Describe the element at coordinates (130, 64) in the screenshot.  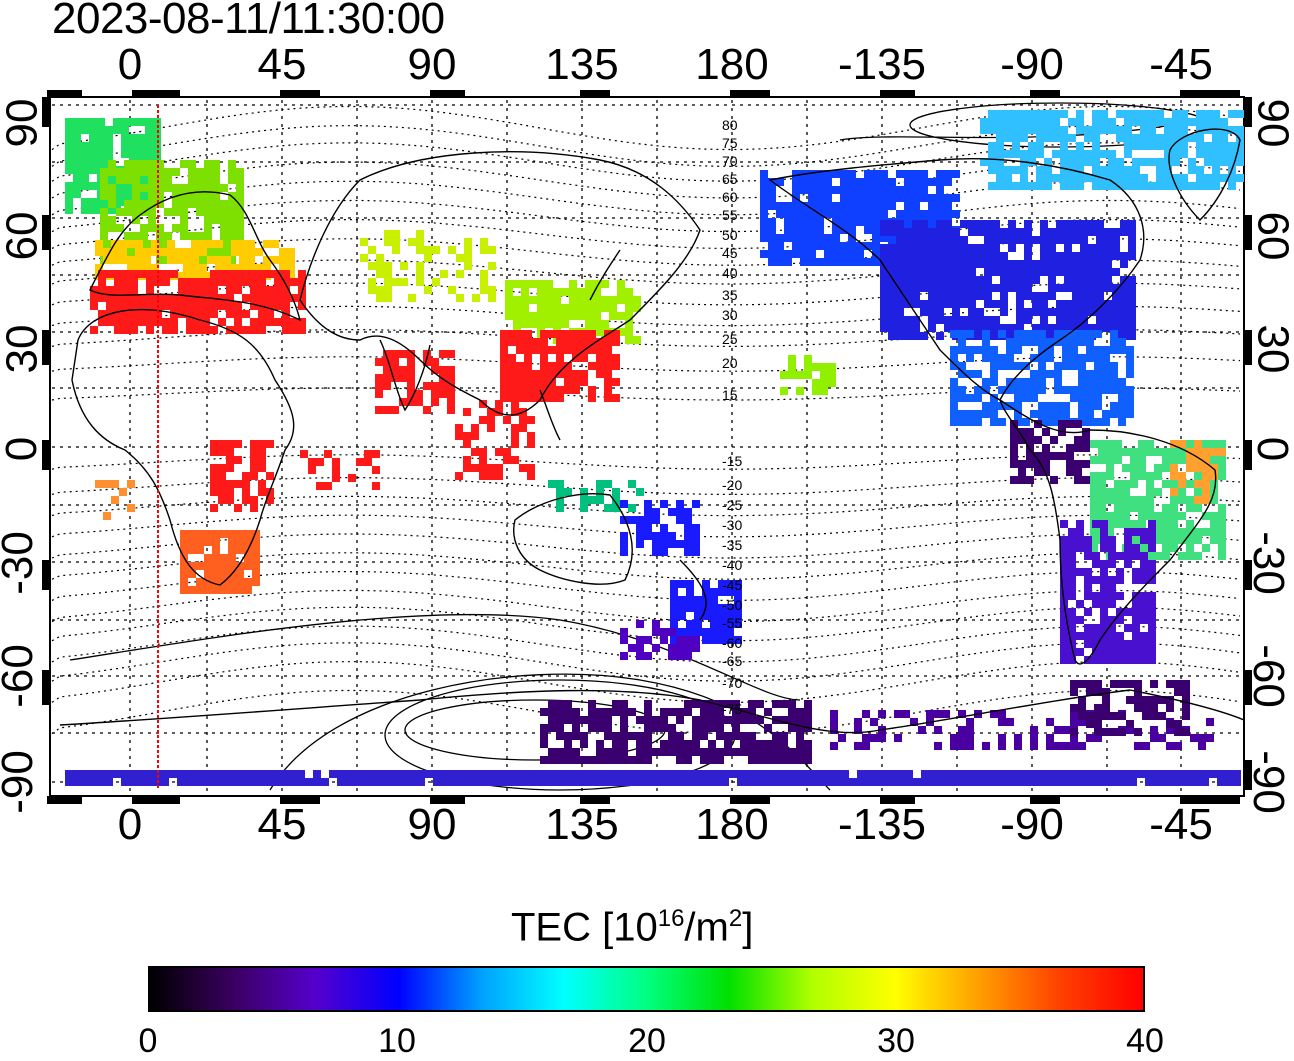
I see `top-longitude-label: 0` at that location.